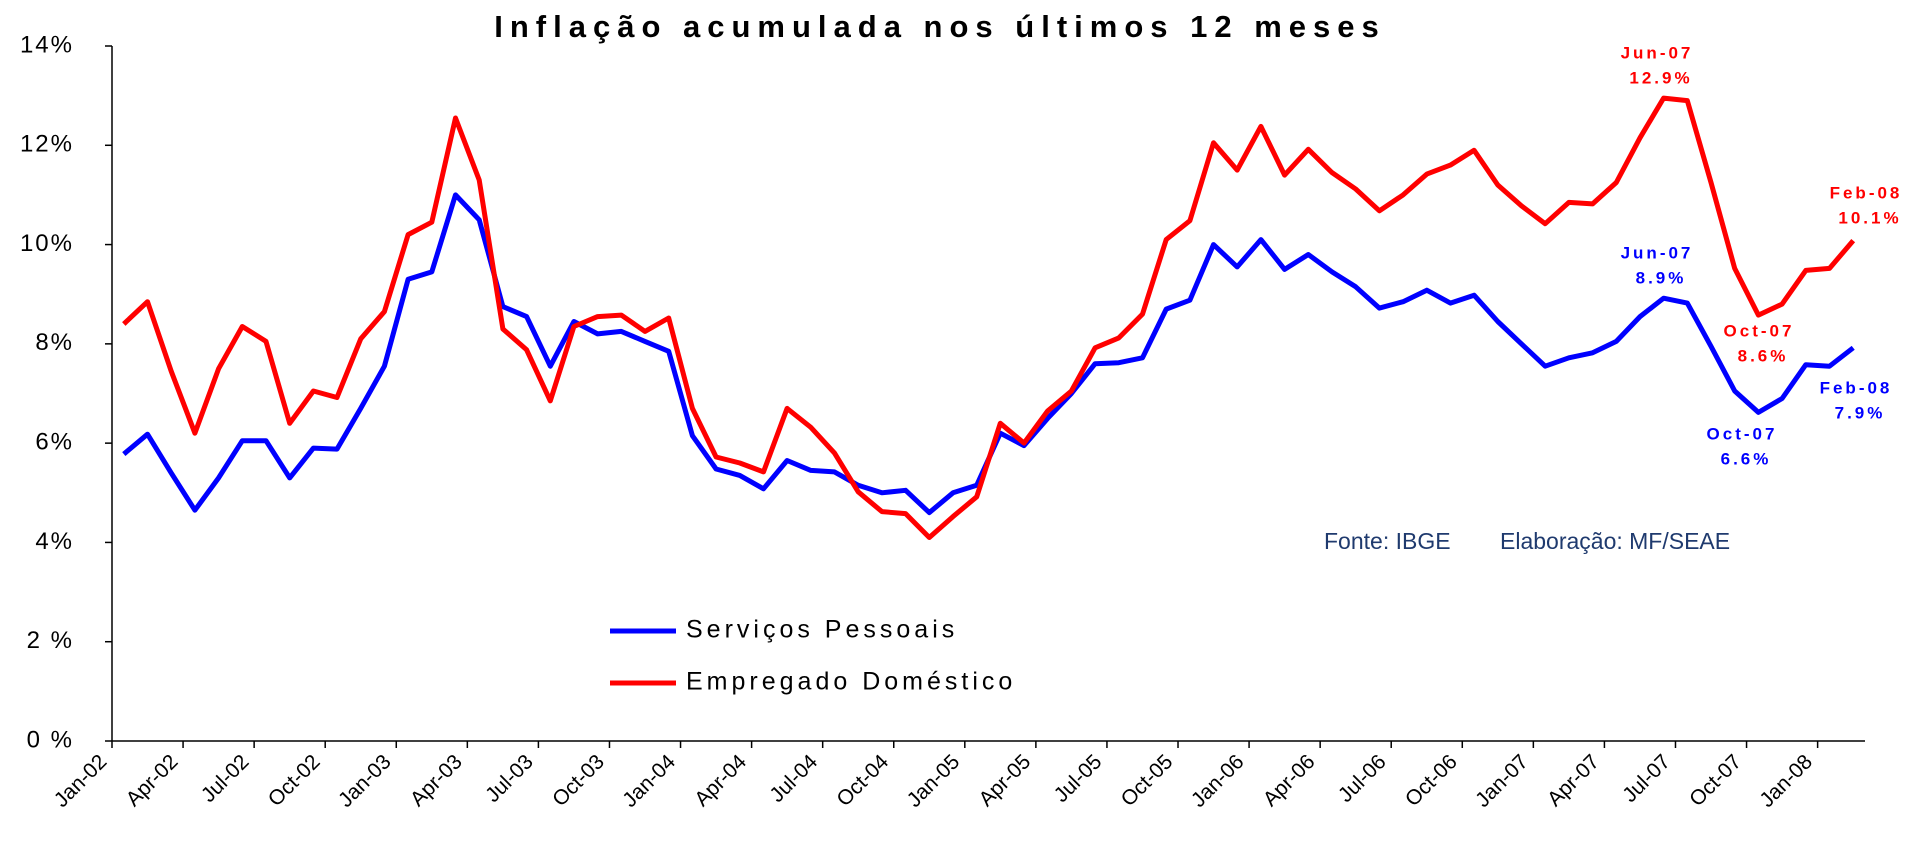 This screenshot has width=1913, height=847. I want to click on y-tick-label: 0 %, so click(50, 739).